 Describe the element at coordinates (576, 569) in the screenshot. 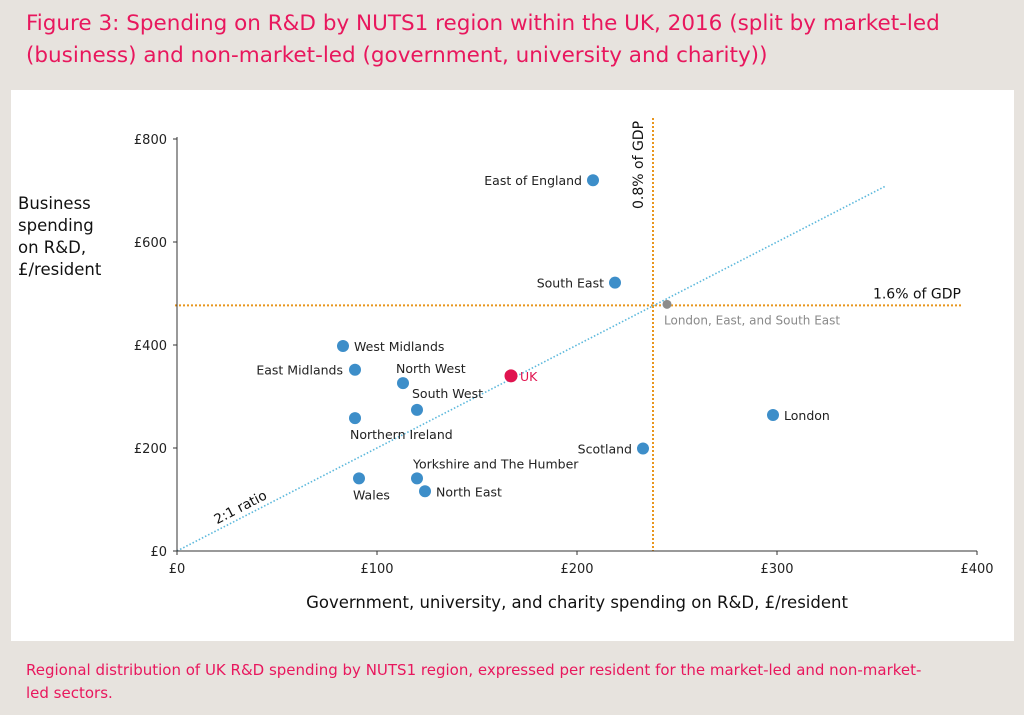

I see `x-tick-label: £200` at that location.